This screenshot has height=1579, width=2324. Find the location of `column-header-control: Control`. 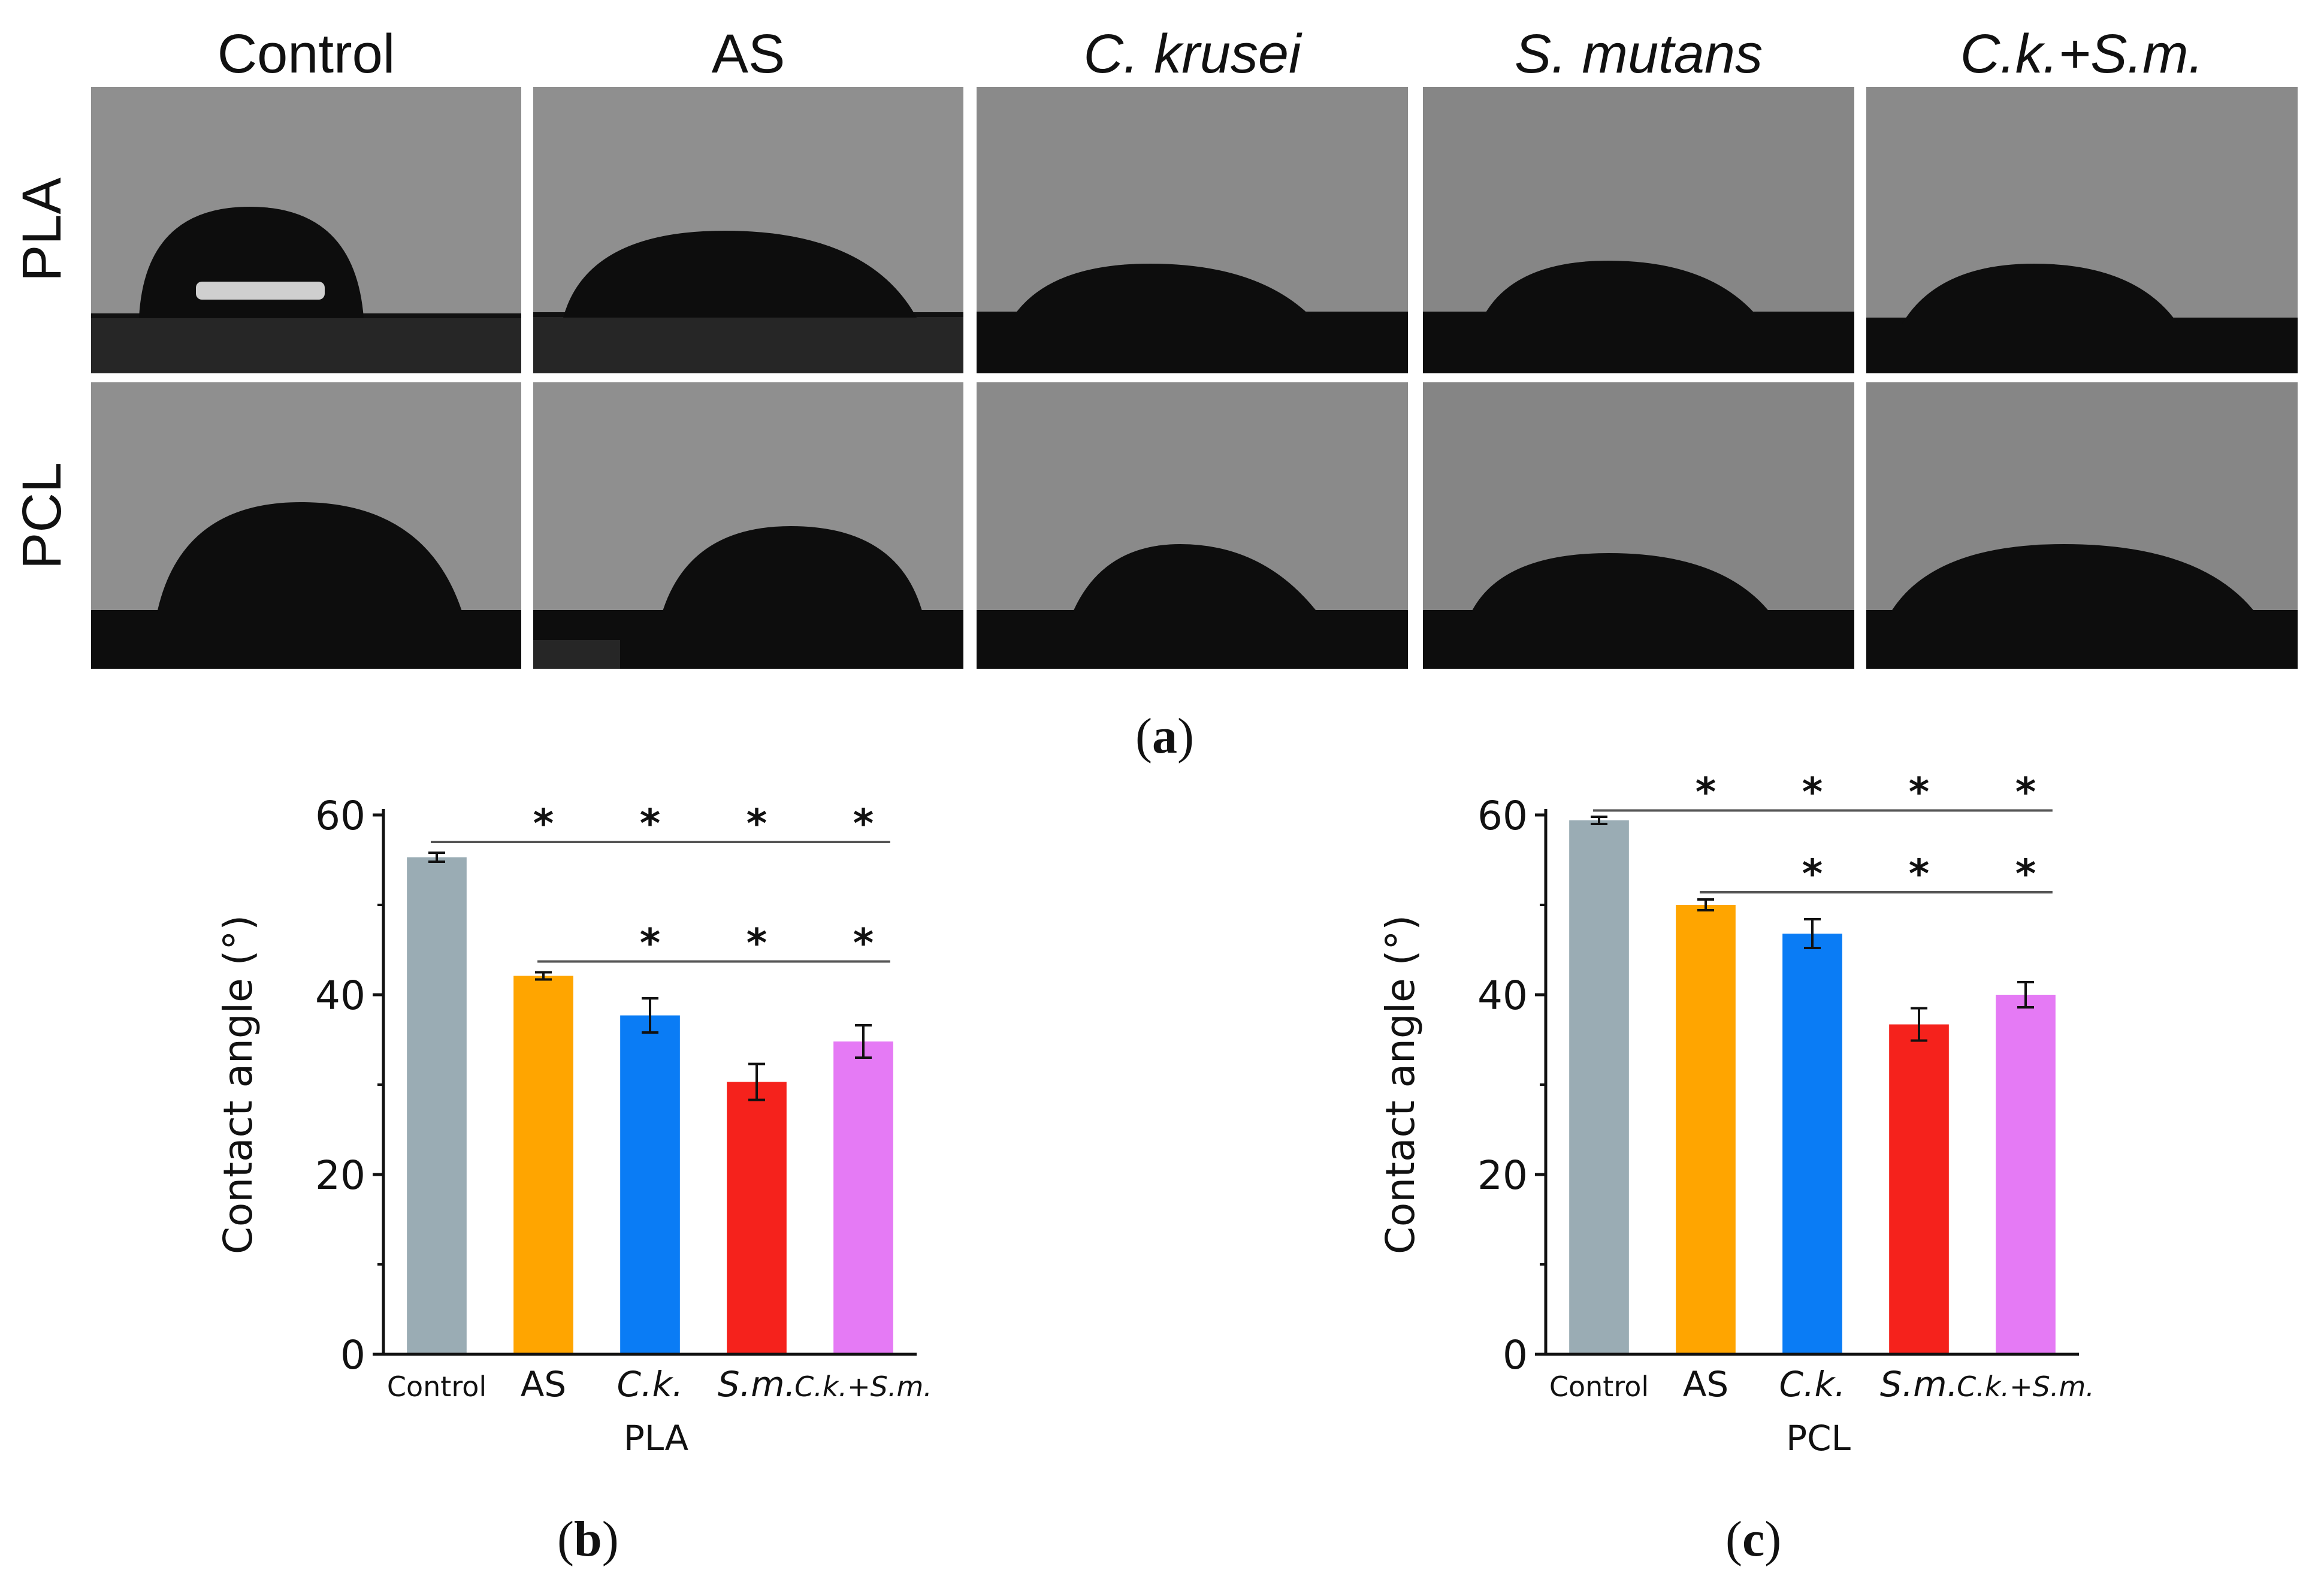

column-header-control: Control is located at coordinates (306, 53).